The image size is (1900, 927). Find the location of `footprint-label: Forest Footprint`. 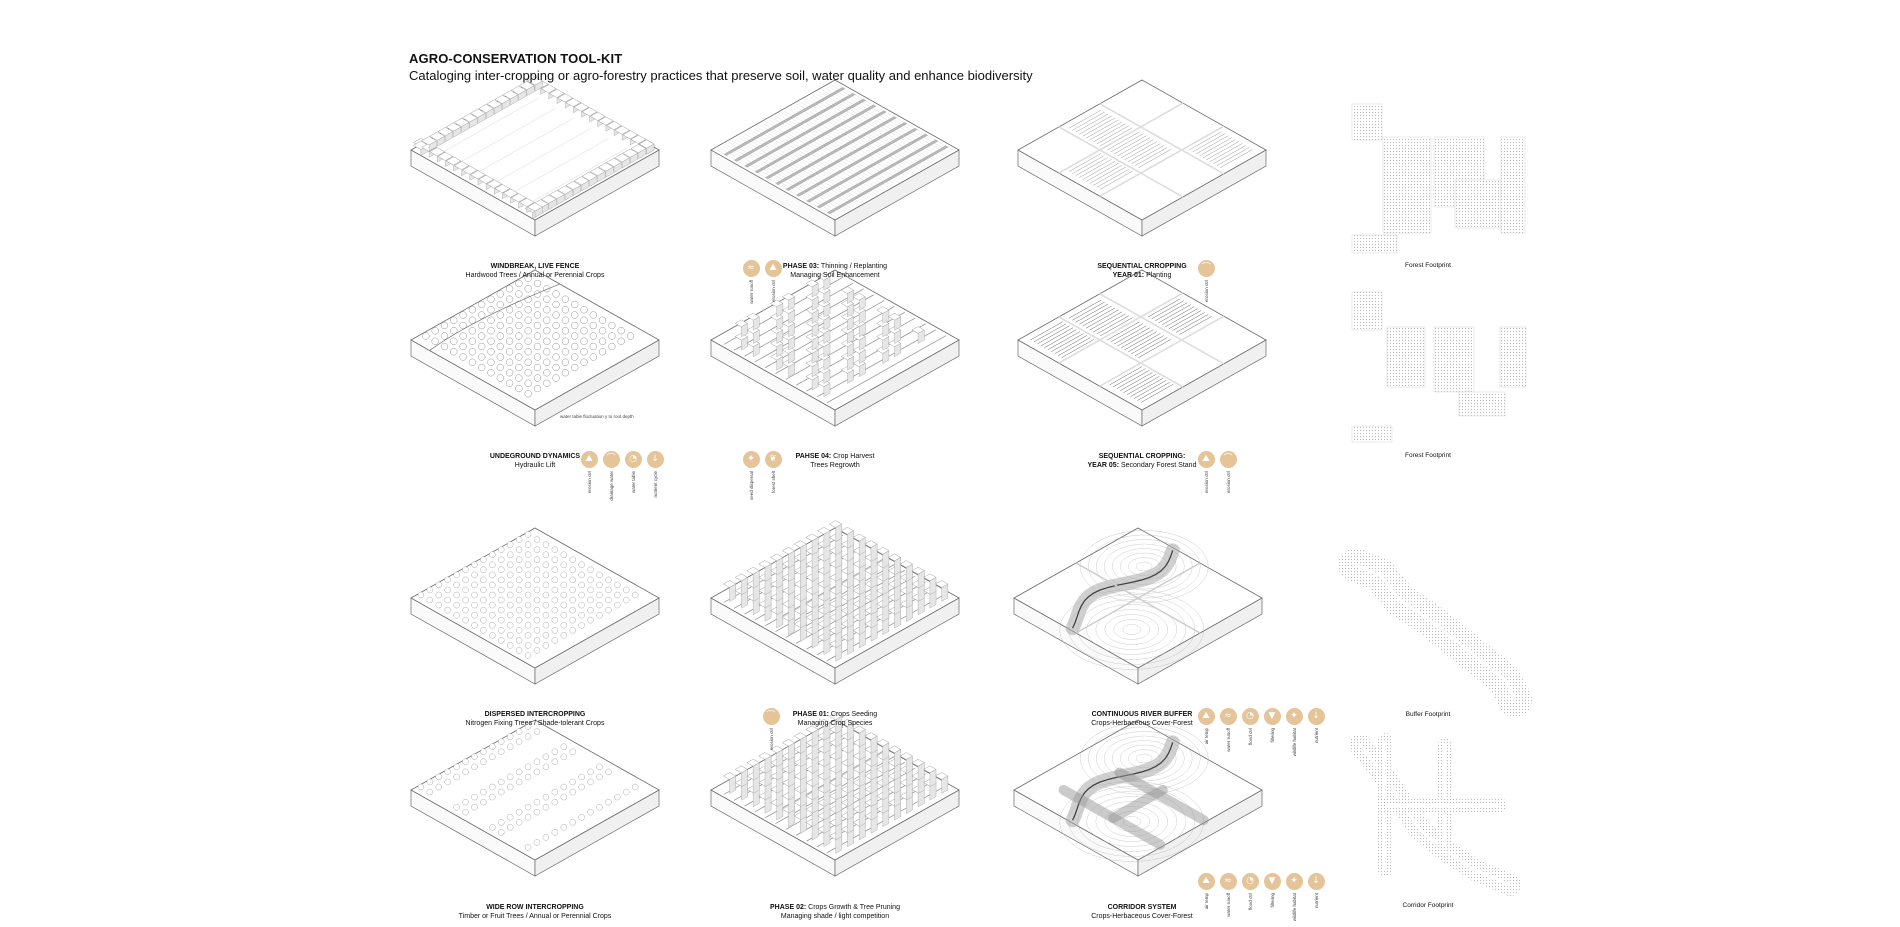

footprint-label: Forest Footprint is located at coordinates (1428, 265).